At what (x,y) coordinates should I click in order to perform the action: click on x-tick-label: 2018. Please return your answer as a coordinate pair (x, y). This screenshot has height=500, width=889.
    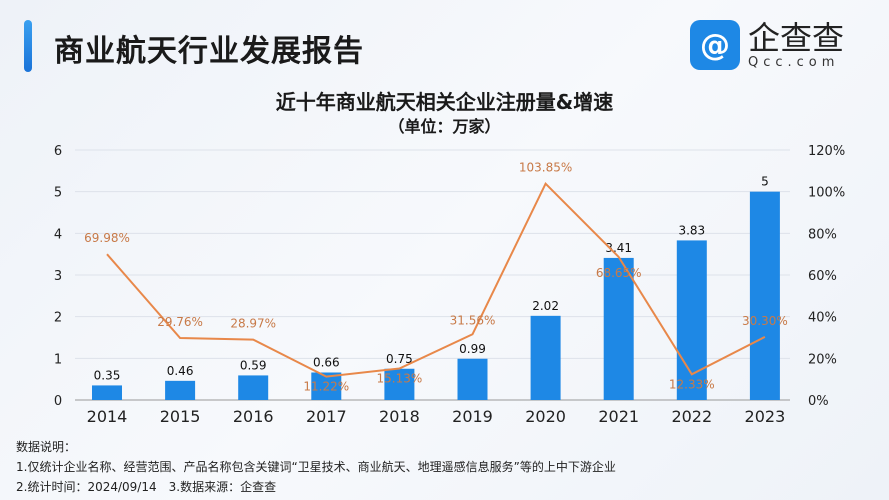
    Looking at the image, I should click on (399, 416).